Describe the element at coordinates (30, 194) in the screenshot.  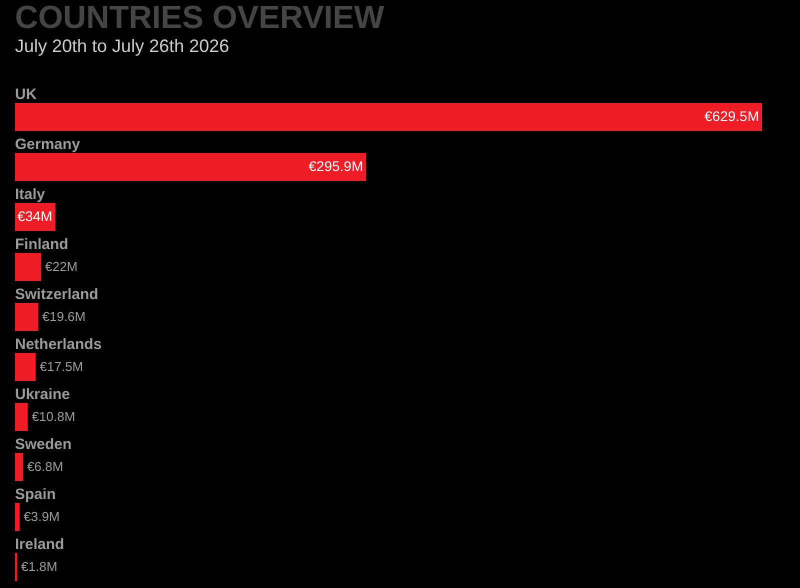
I see `y-tick-label: Italy` at that location.